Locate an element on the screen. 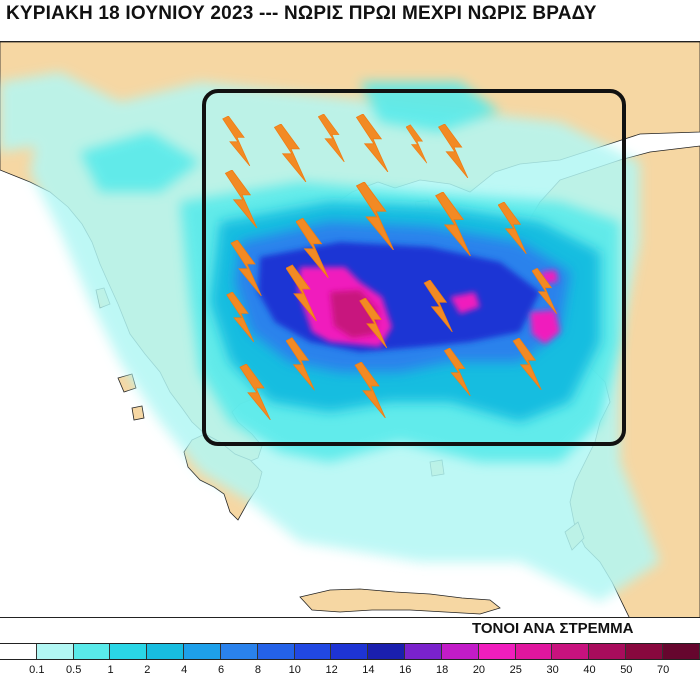 The height and width of the screenshot is (700, 700). legend-tick-label: 2 is located at coordinates (147, 670).